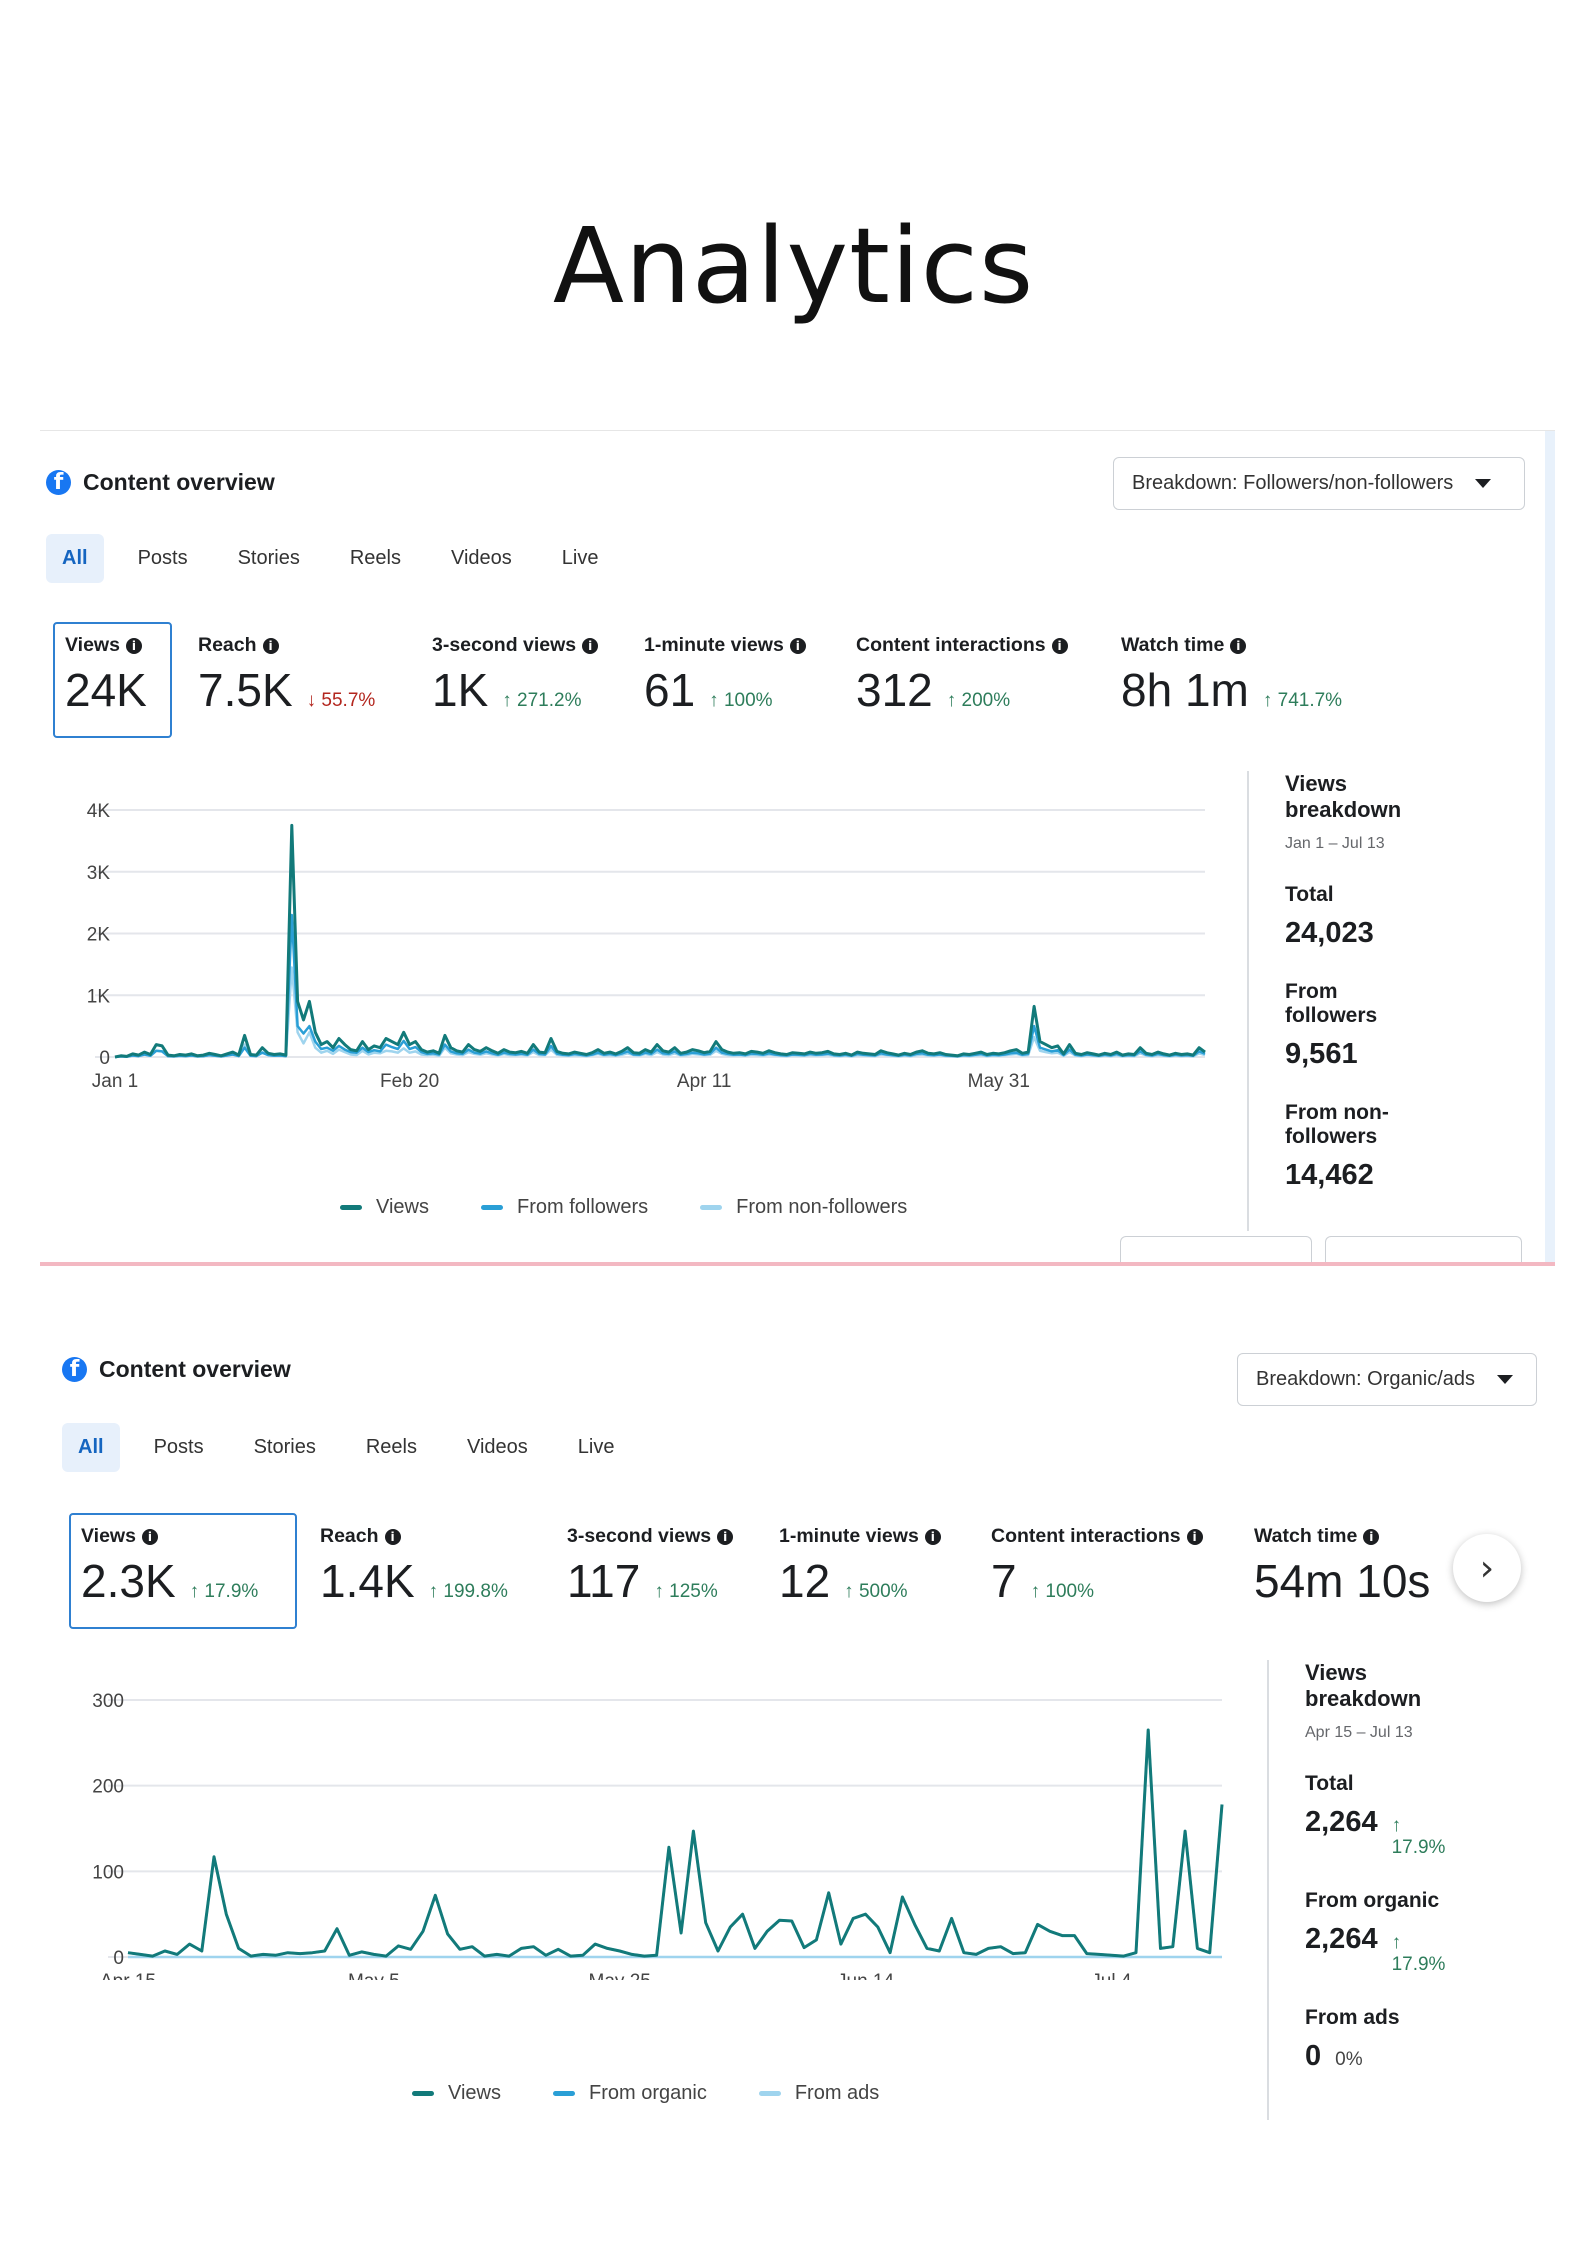 Image resolution: width=1587 pixels, height=2245 pixels. I want to click on views-line-chart: 0 100 200 300 Apr 15 May 5 May 25 Jun 14 Jul 4, so click(640, 1825).